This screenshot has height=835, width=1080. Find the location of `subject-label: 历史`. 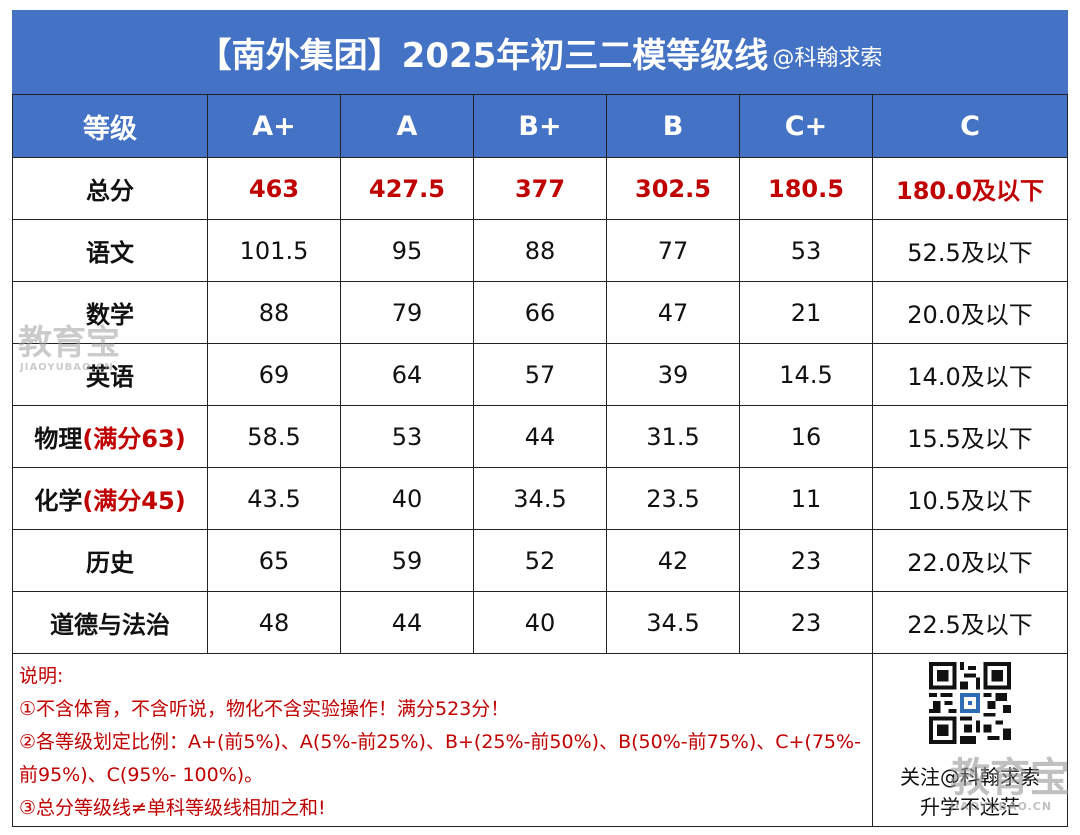

subject-label: 历史 is located at coordinates (110, 560).